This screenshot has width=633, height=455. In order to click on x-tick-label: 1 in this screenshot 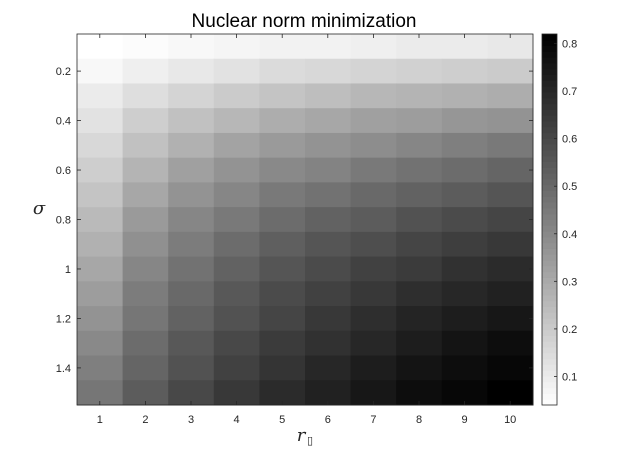, I will do `click(100, 420)`.